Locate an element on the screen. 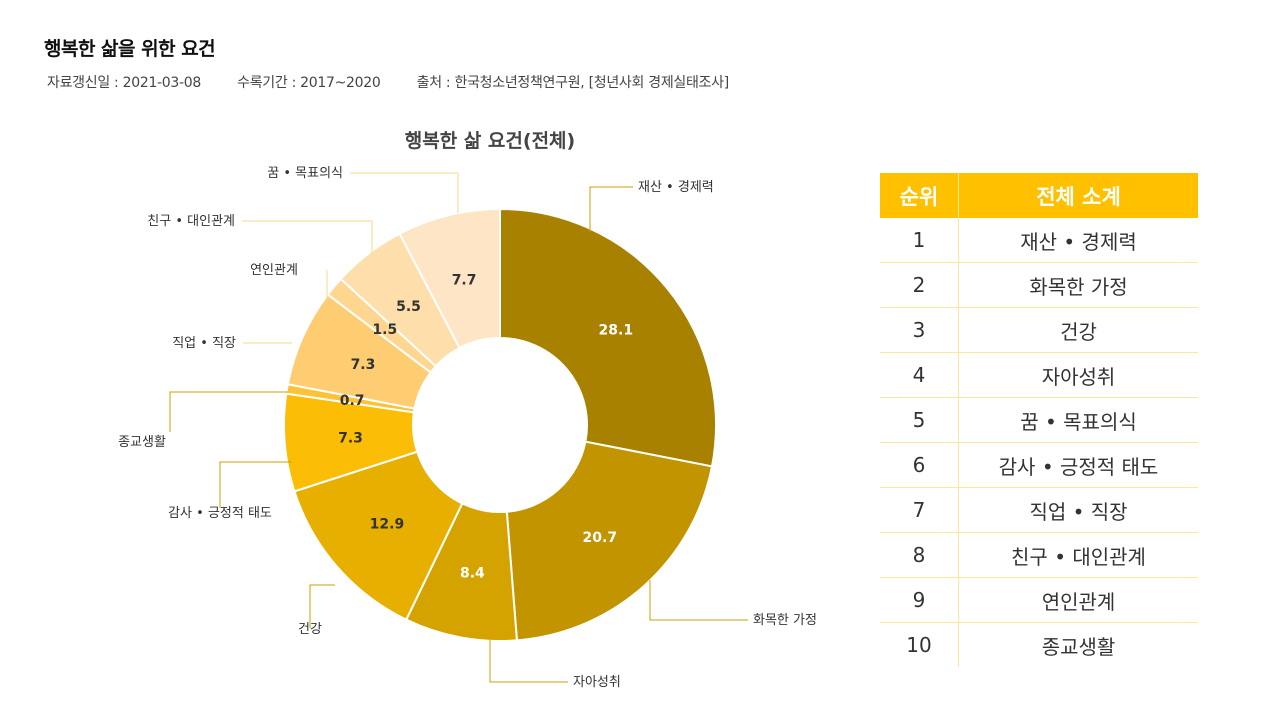  table-row: 3 건강 is located at coordinates (1039, 330).